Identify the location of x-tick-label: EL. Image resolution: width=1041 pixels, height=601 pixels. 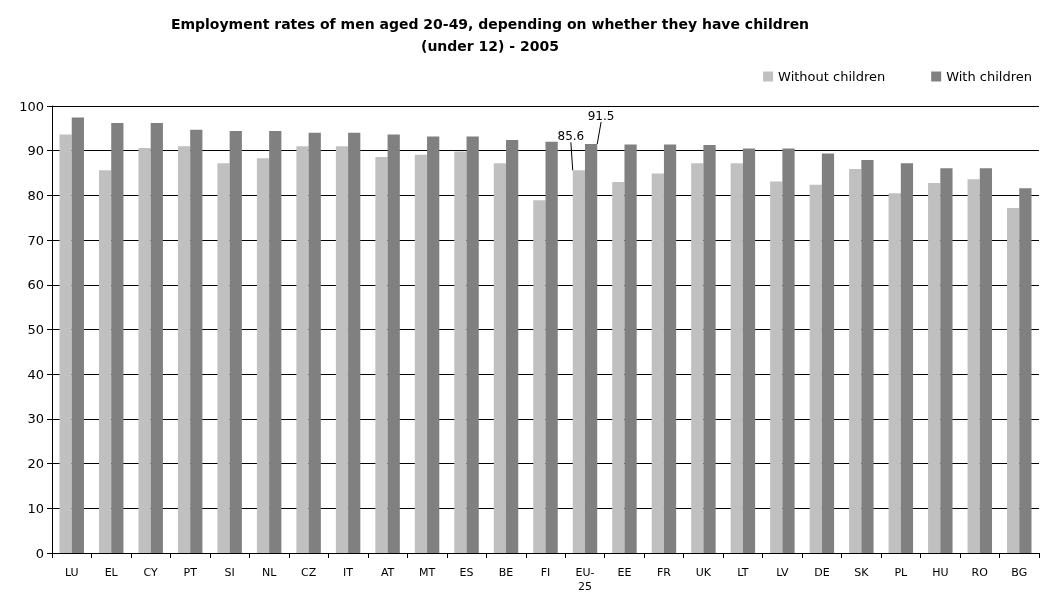
(111, 572).